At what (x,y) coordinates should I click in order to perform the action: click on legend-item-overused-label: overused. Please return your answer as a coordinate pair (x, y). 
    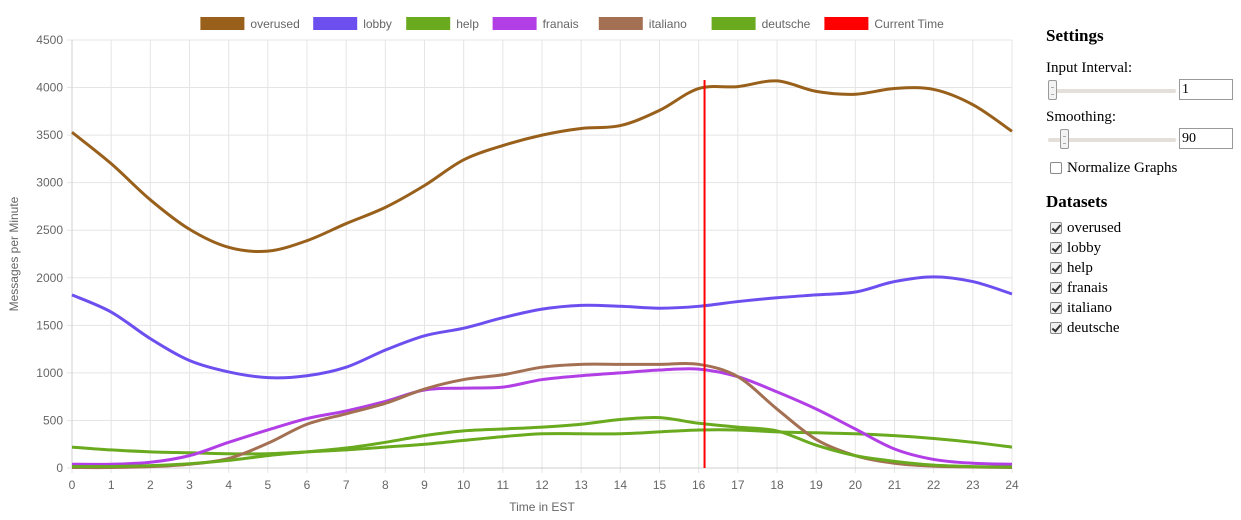
    Looking at the image, I should click on (274, 24).